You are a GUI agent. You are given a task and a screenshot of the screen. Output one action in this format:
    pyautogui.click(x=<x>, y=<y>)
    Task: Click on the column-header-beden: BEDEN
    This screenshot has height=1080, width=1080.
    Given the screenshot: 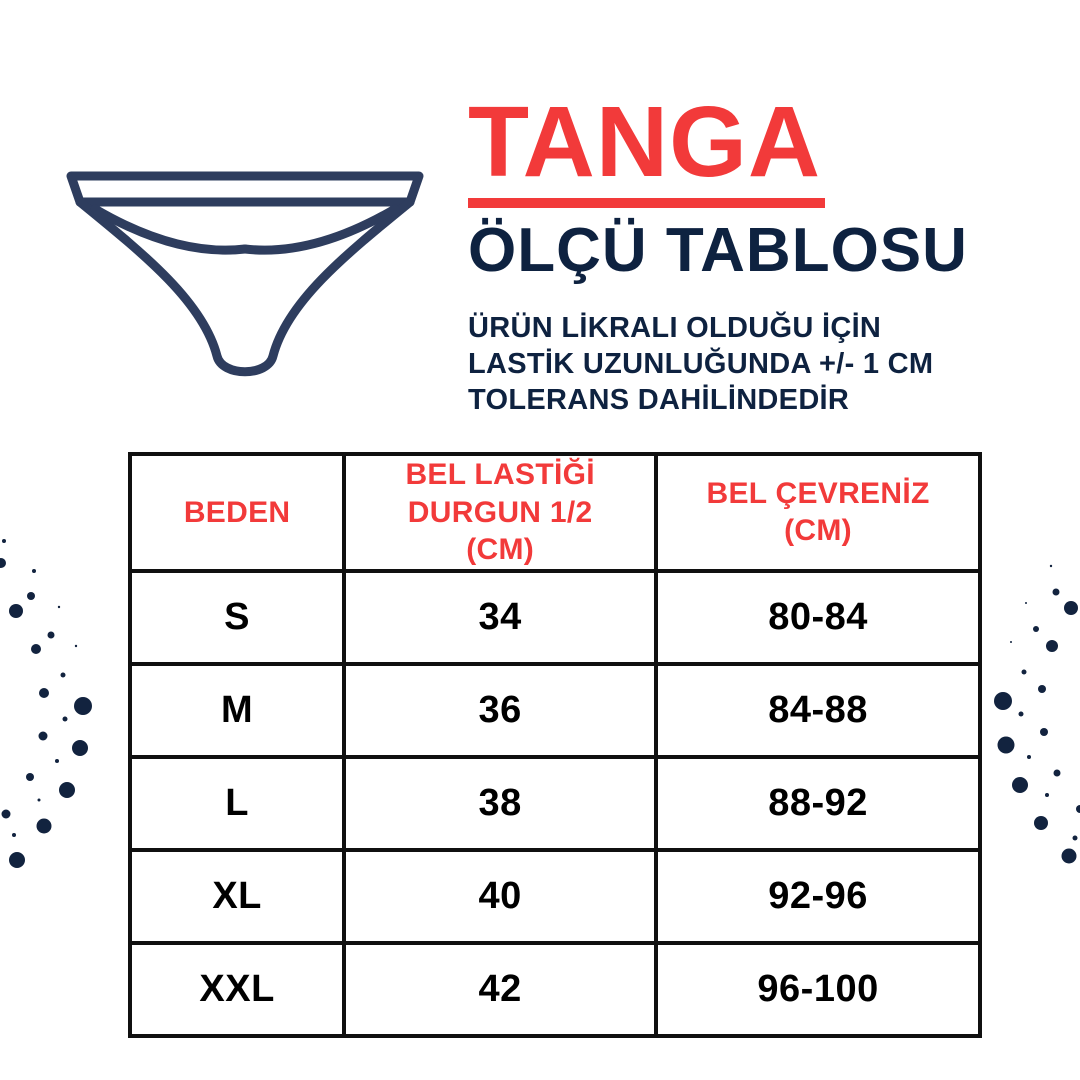 What is the action you would take?
    pyautogui.click(x=237, y=512)
    